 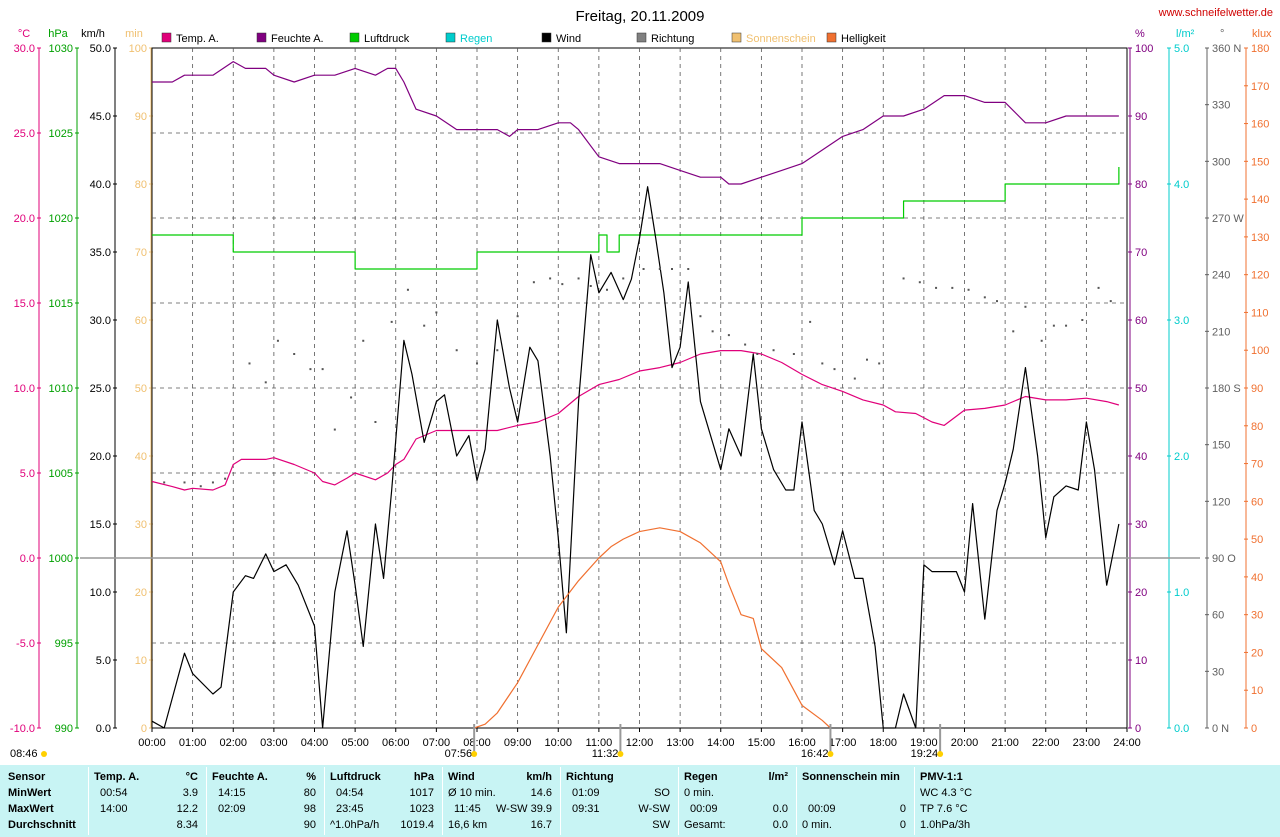 I want to click on summary-temp-avg: 8.34, so click(x=187, y=825).